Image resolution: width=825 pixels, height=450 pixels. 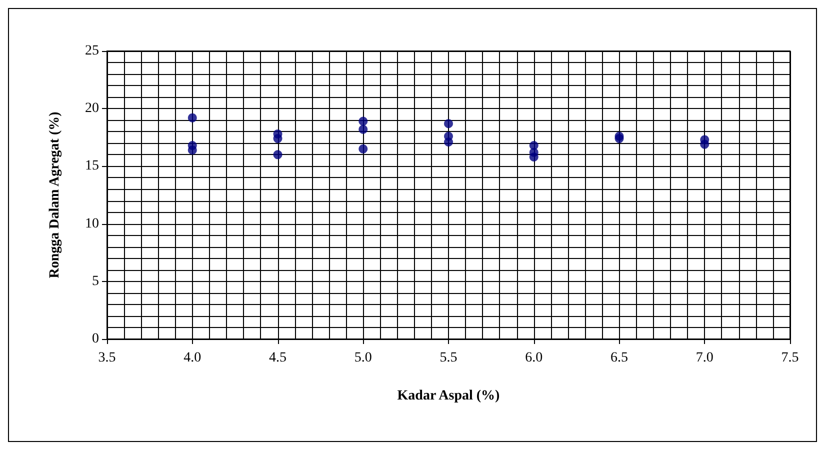 I want to click on y-tick-label: 25, so click(x=92, y=51).